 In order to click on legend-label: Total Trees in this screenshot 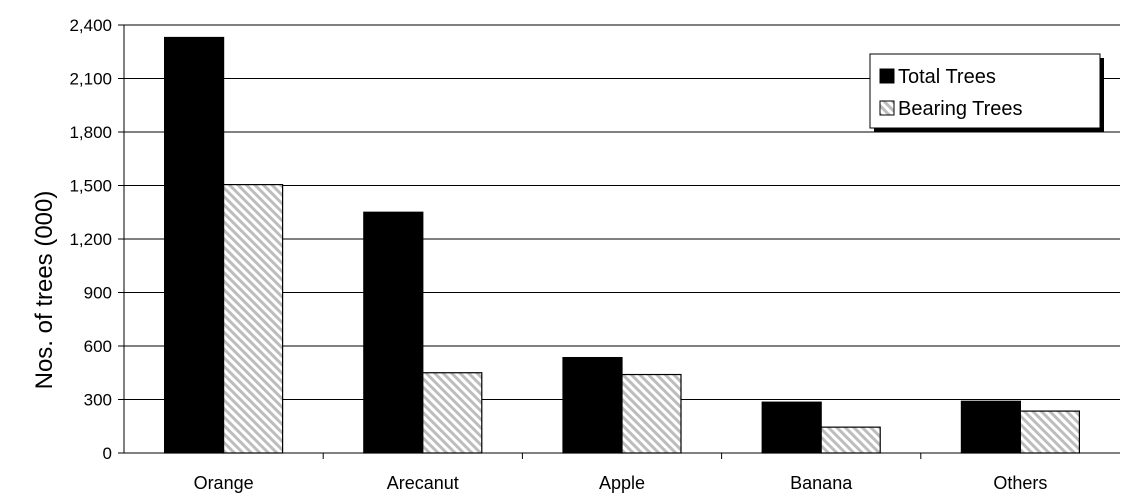, I will do `click(947, 77)`.